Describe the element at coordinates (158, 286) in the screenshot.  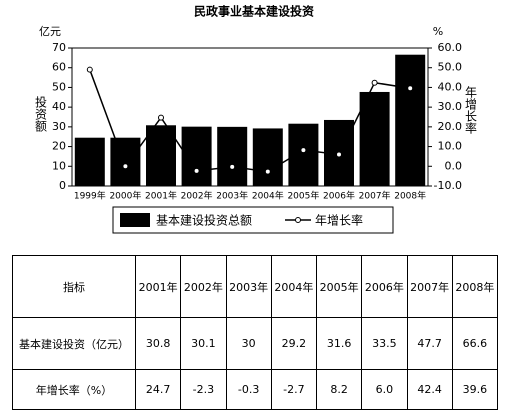
I see `table-cell: 2001年` at that location.